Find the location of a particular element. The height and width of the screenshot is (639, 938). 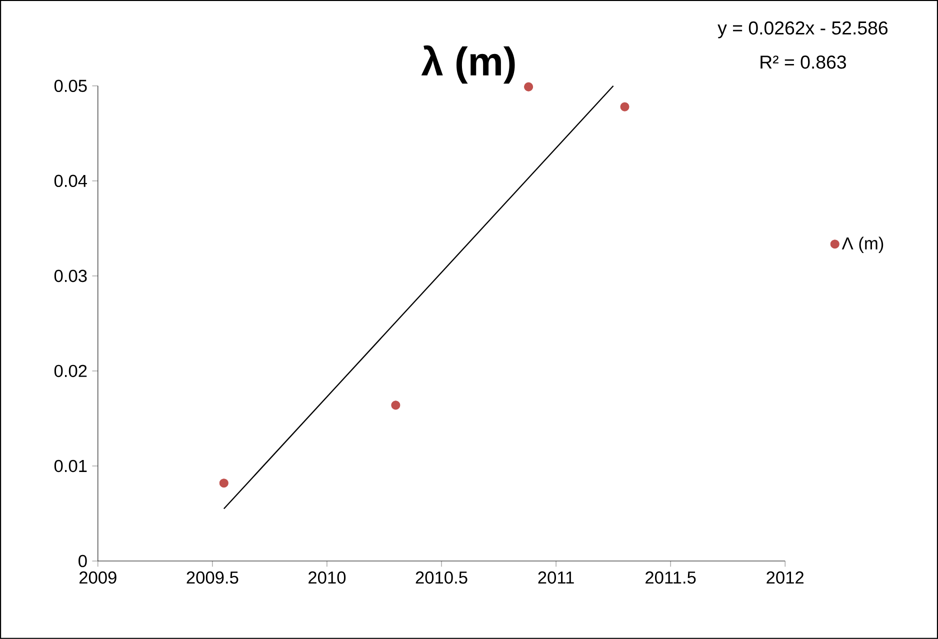

y-tick-label: 0 is located at coordinates (82, 561).